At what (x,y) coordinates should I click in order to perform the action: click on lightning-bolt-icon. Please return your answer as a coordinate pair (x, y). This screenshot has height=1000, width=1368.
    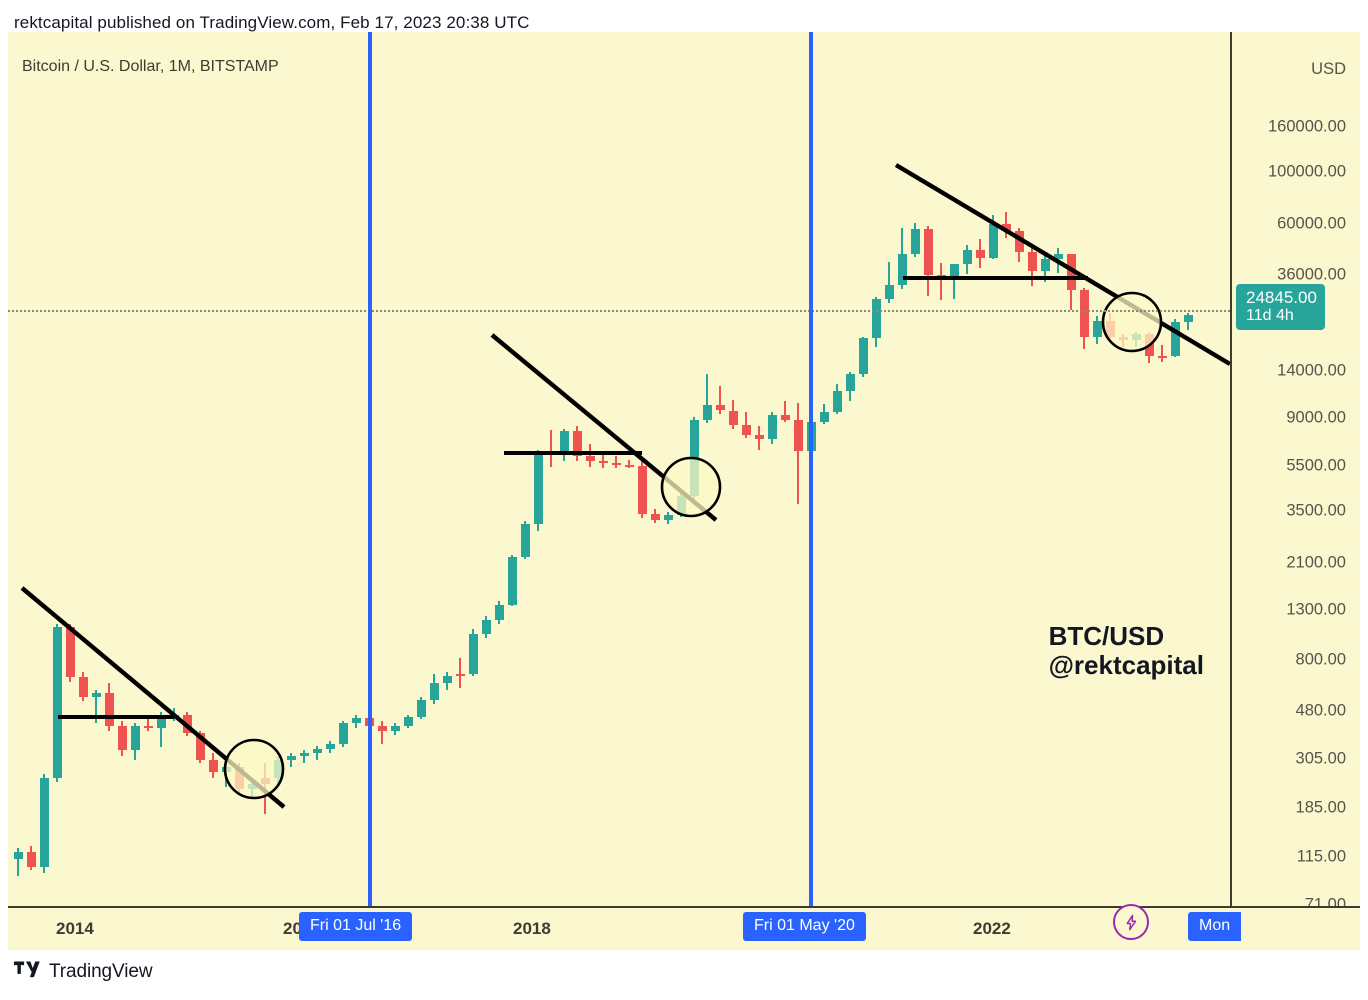
    Looking at the image, I should click on (1131, 922).